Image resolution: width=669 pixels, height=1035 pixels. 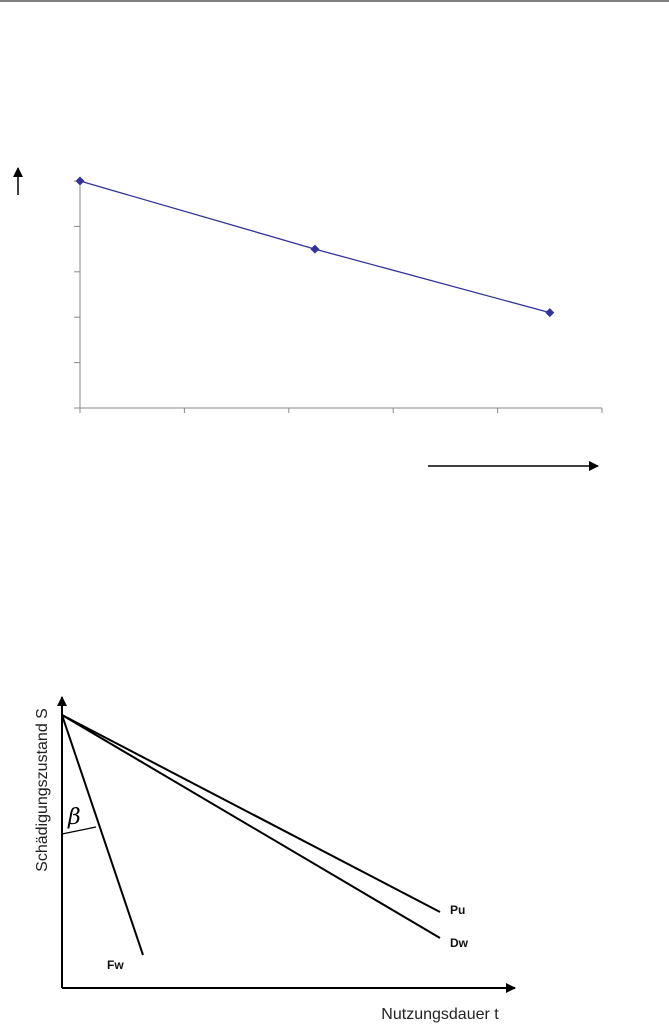 I want to click on angle-arc, so click(x=79, y=830).